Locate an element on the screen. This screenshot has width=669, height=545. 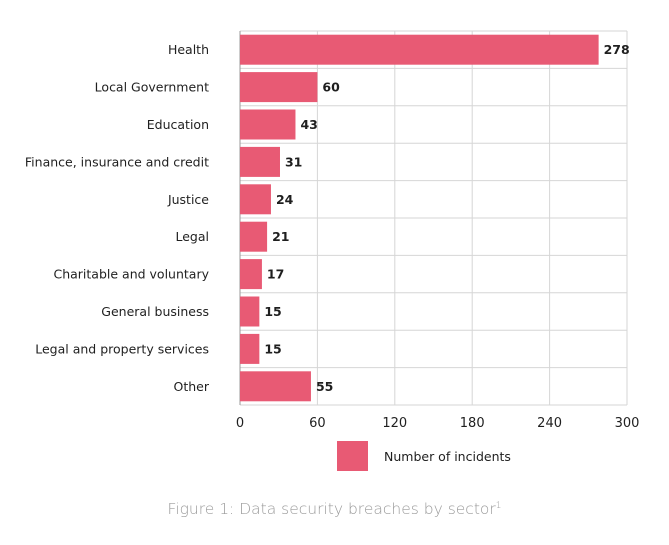
value-label: 278 is located at coordinates (617, 49).